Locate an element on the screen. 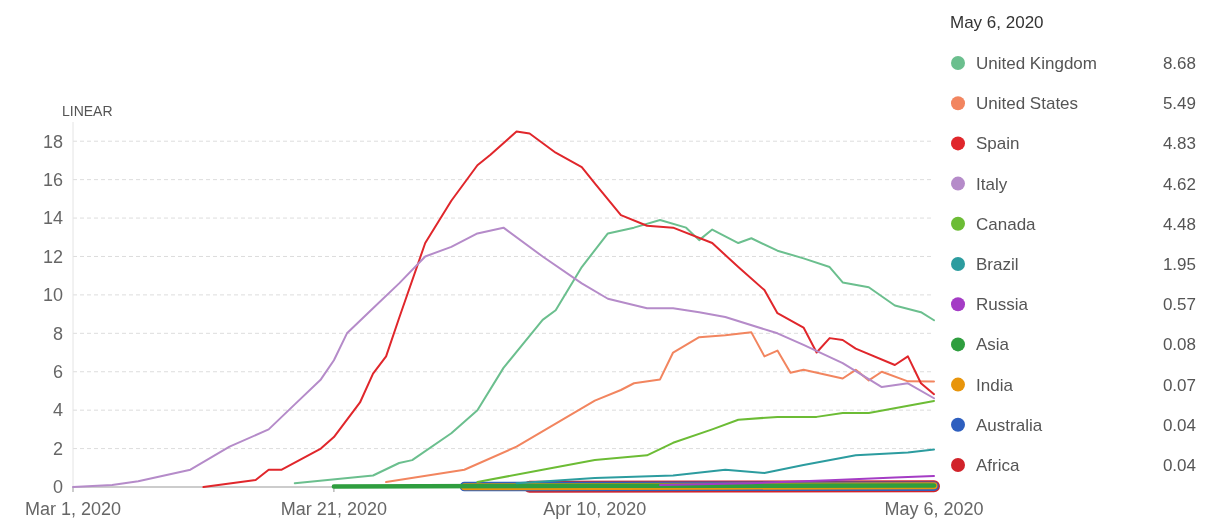 Image resolution: width=1206 pixels, height=531 pixels. text: 1.95 is located at coordinates (1179, 264).